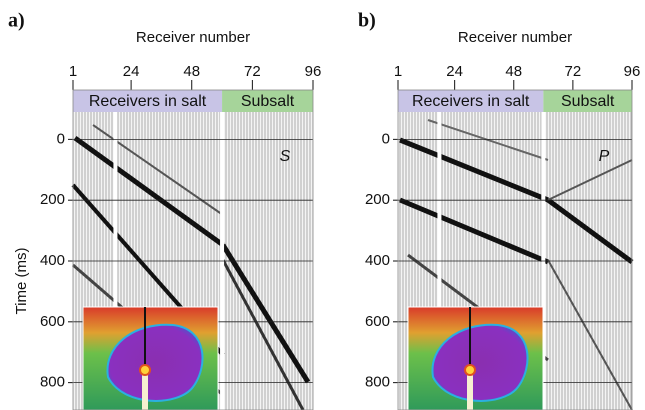 Image resolution: width=645 pixels, height=410 pixels. Describe the element at coordinates (604, 156) in the screenshot. I see `annotation: P` at that location.